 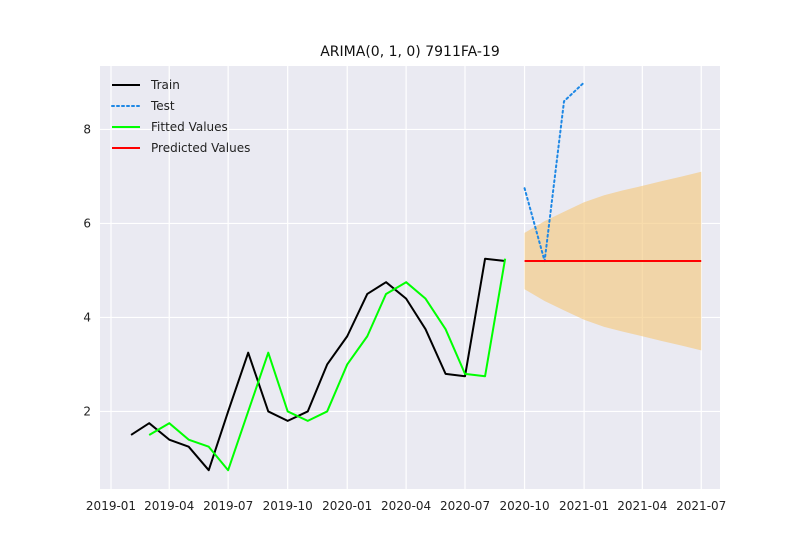 I want to click on x-tick-label: 2019-04, so click(x=169, y=506).